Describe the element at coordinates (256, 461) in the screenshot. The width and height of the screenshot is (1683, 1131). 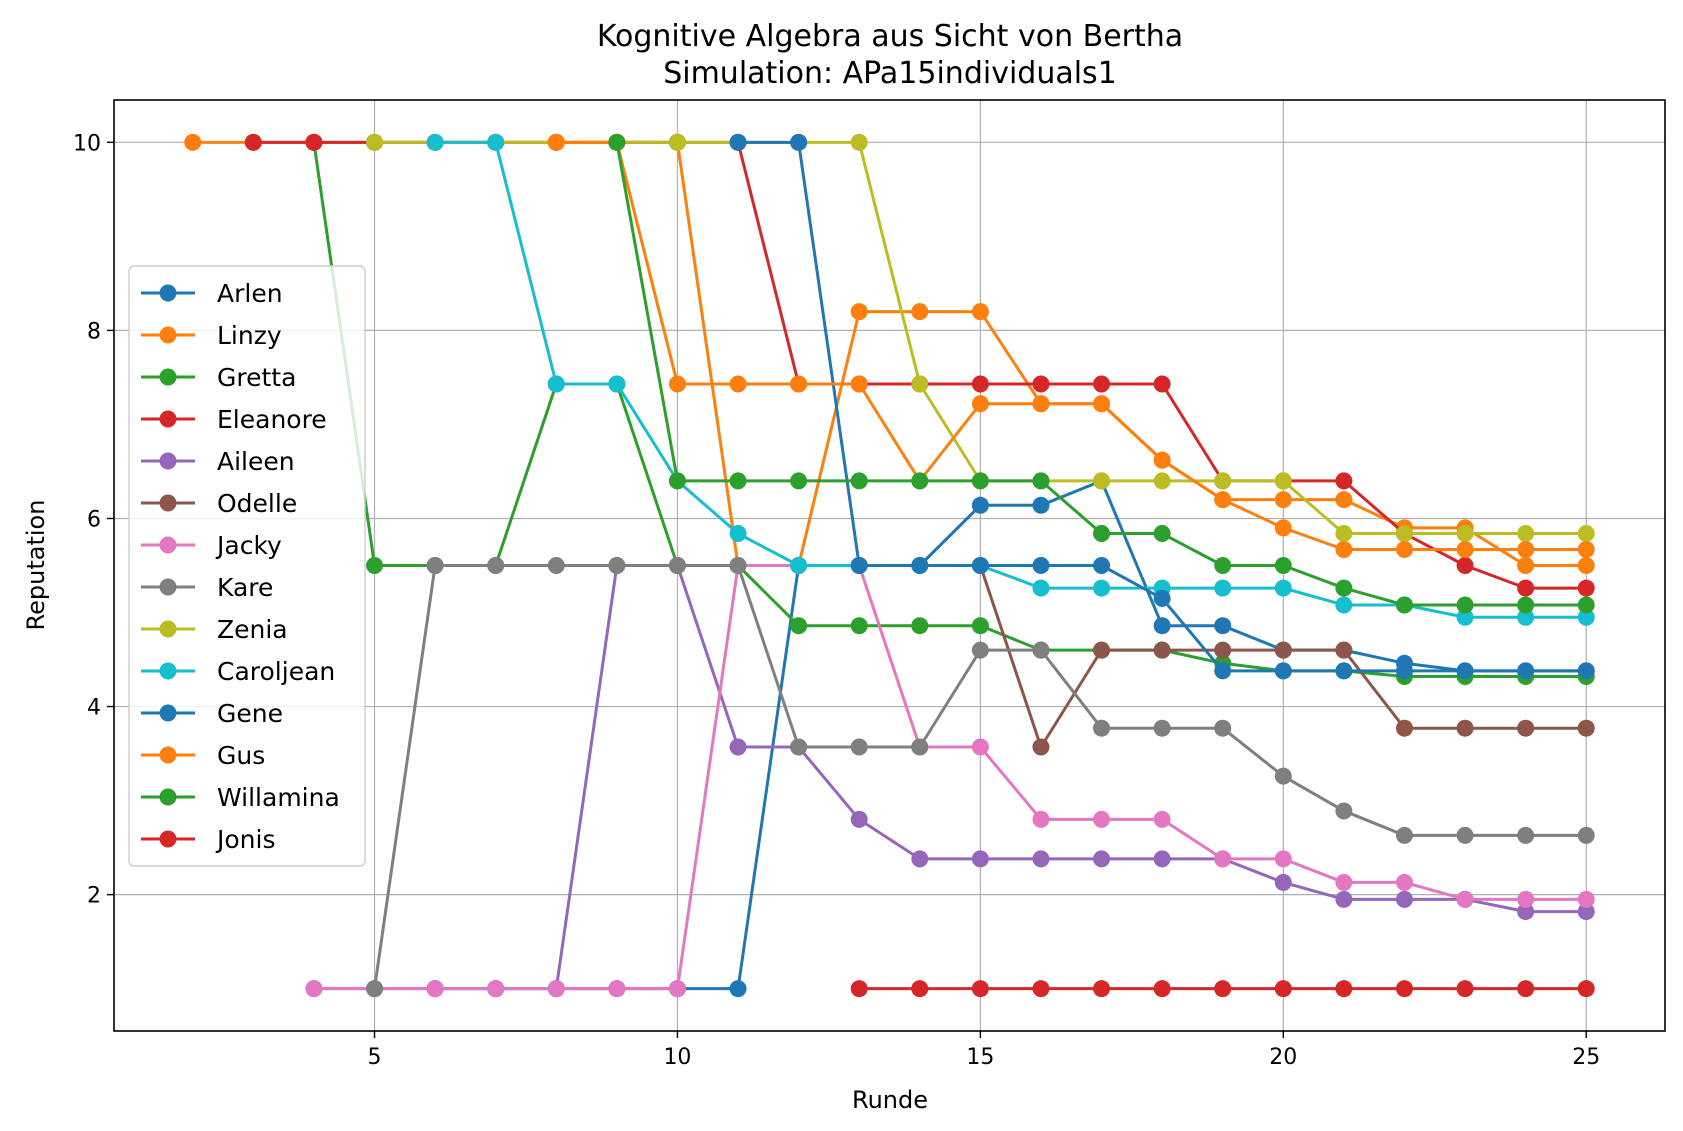
I see `legend-label: Aileen` at that location.